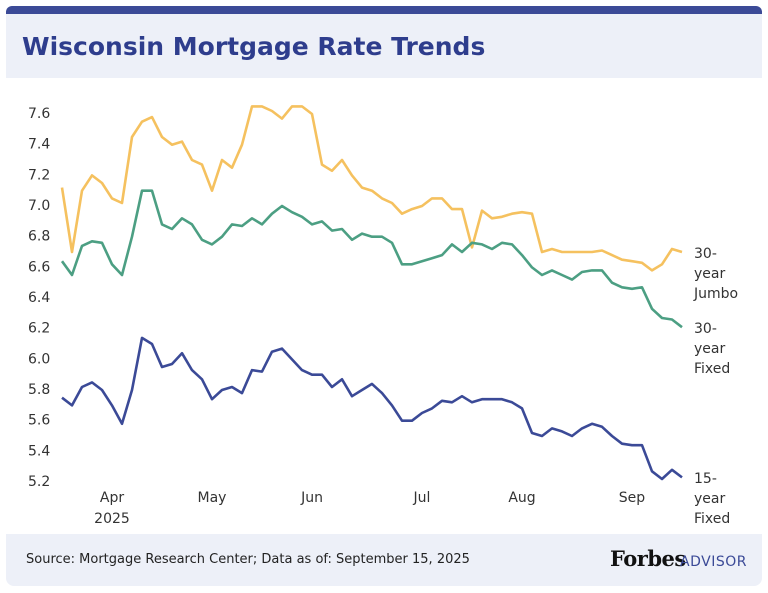  Describe the element at coordinates (39, 298) in the screenshot. I see `y-tick-label: 6.4` at that location.